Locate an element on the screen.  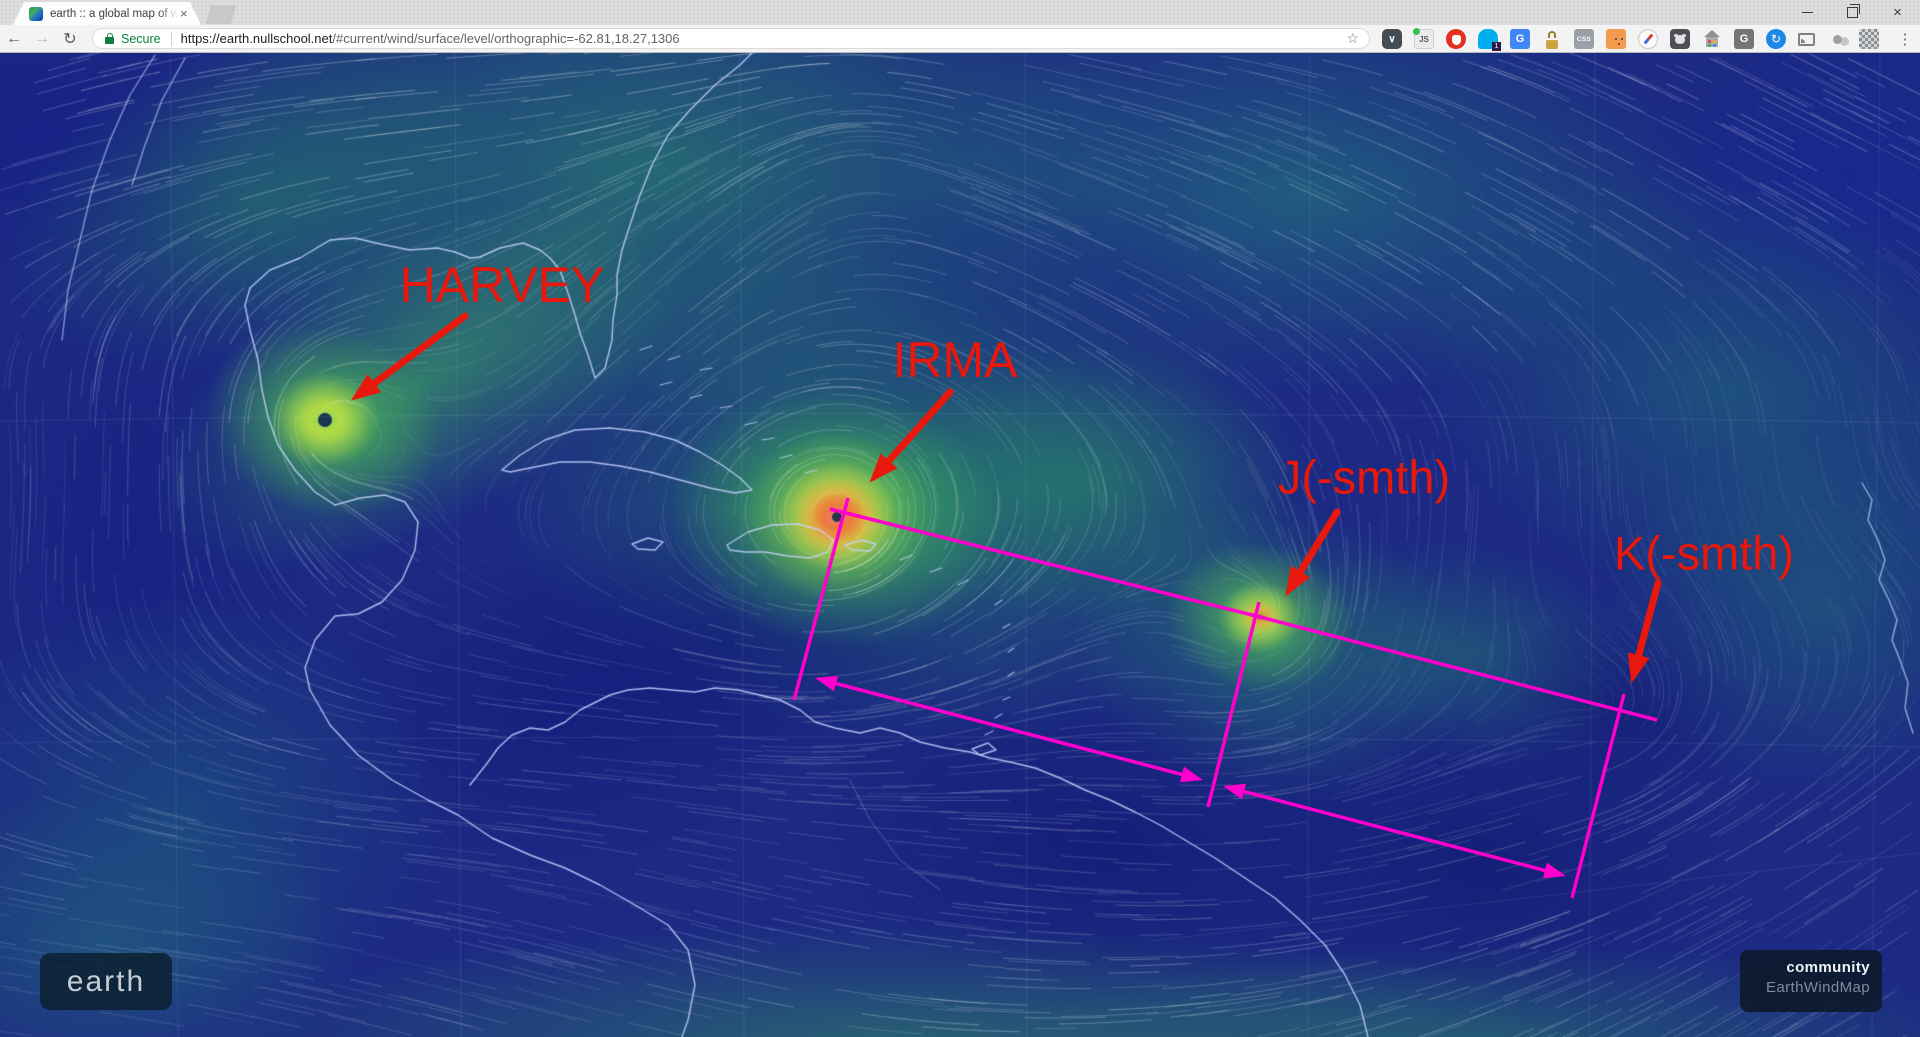
octocat-extension-icon is located at coordinates (1680, 39).